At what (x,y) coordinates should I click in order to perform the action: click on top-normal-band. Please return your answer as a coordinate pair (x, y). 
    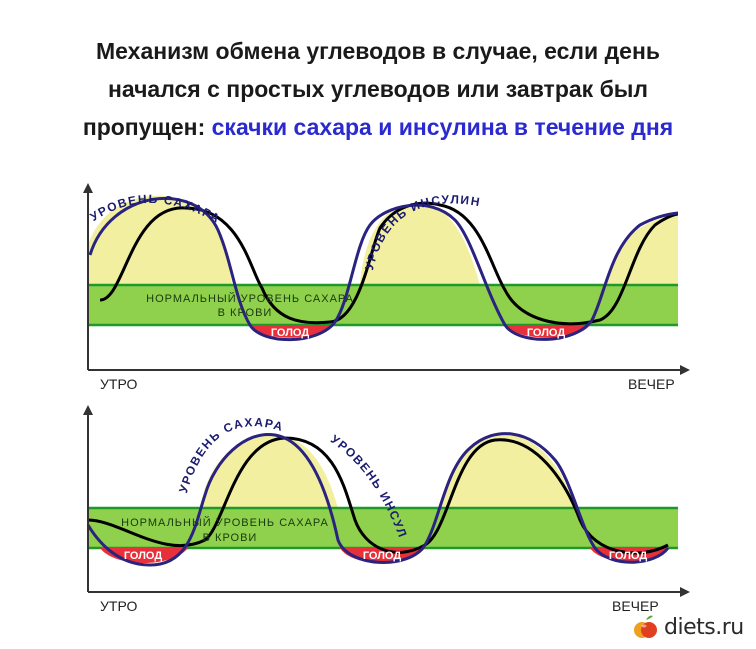
    Looking at the image, I should click on (383, 305).